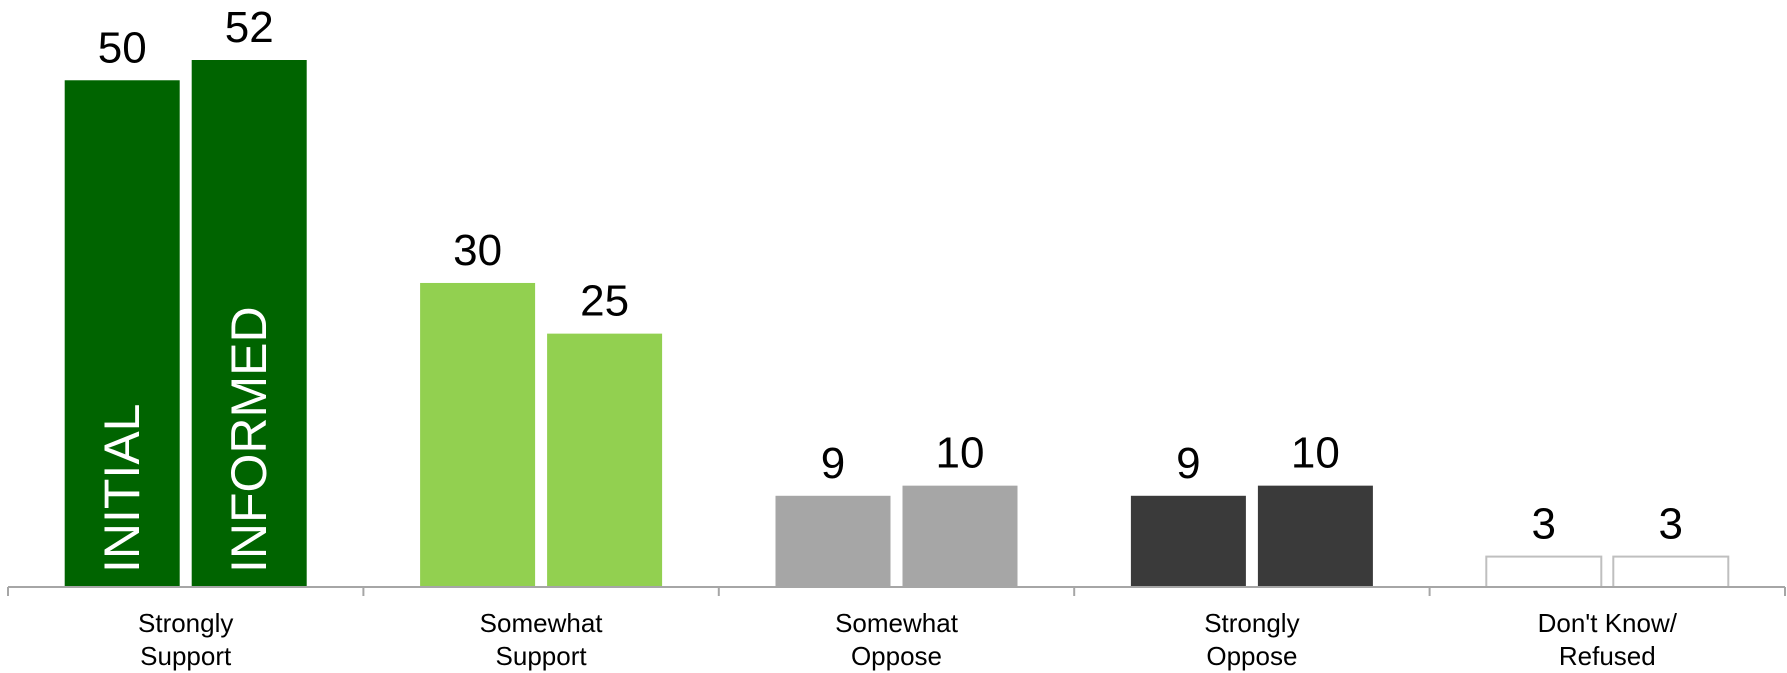  What do you see at coordinates (477, 250) in the screenshot?
I see `value-label: 30` at bounding box center [477, 250].